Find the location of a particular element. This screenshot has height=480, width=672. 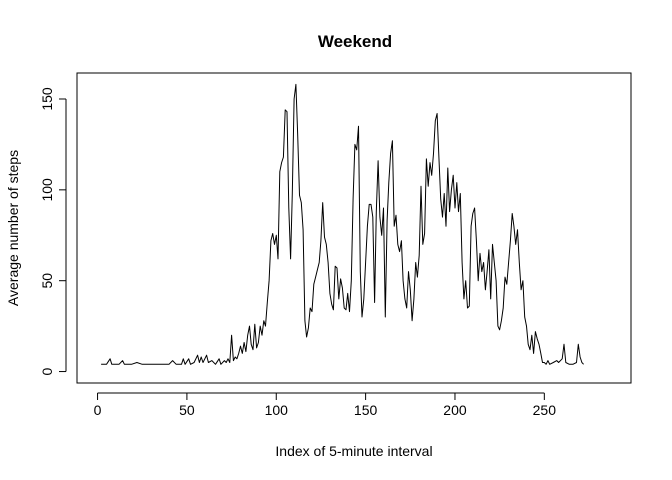

x-tick-label: 250 is located at coordinates (545, 410).